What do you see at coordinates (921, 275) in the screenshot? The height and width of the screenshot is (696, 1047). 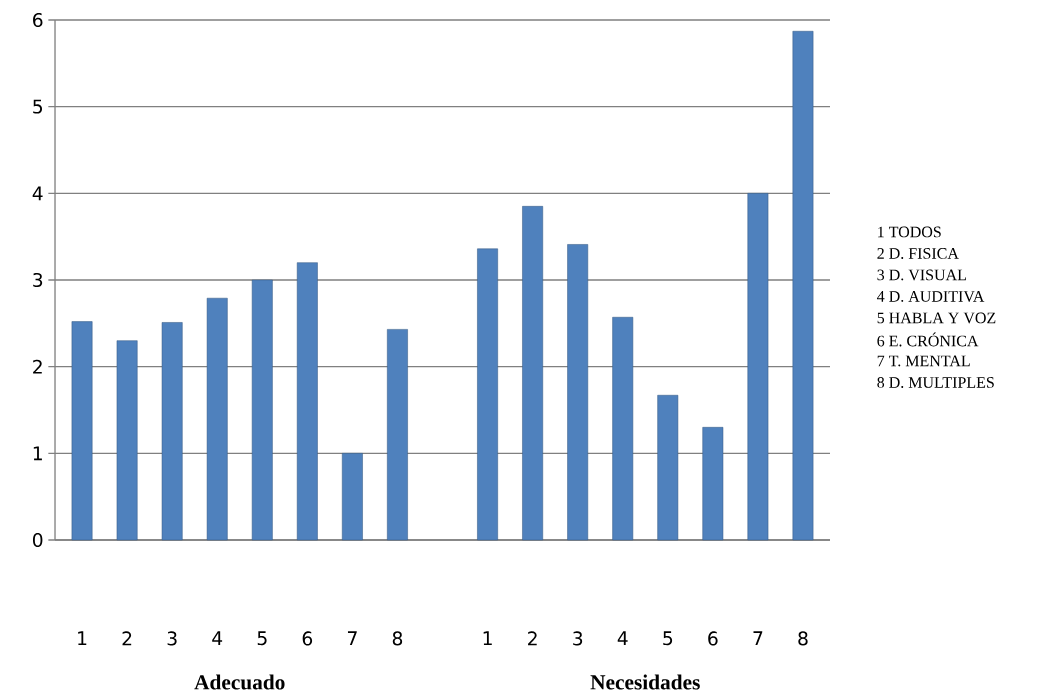 I see `text: 3 D. VISUAL` at bounding box center [921, 275].